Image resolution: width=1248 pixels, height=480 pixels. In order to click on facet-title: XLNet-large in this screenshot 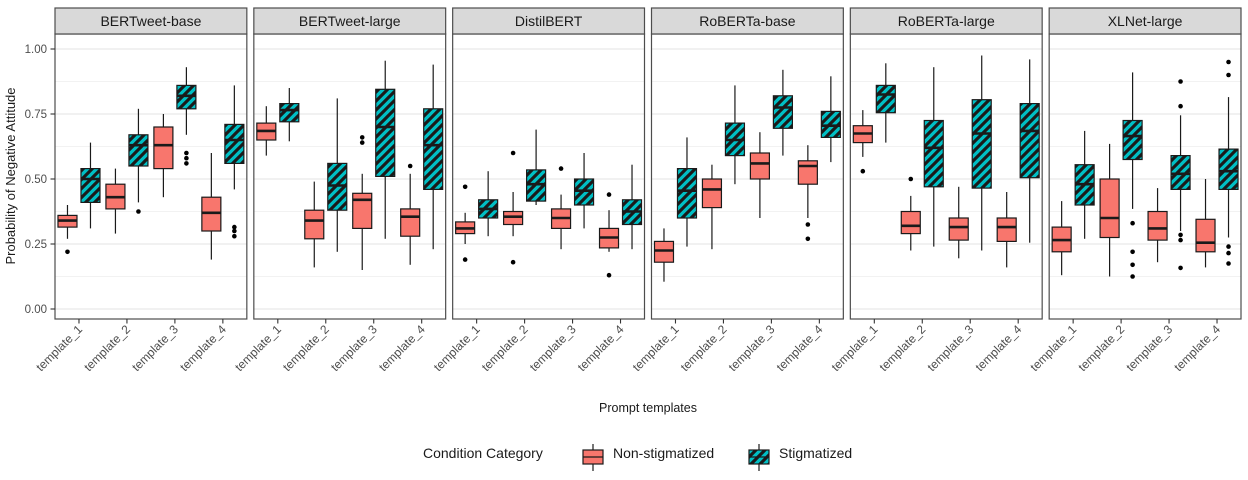, I will do `click(1145, 21)`.